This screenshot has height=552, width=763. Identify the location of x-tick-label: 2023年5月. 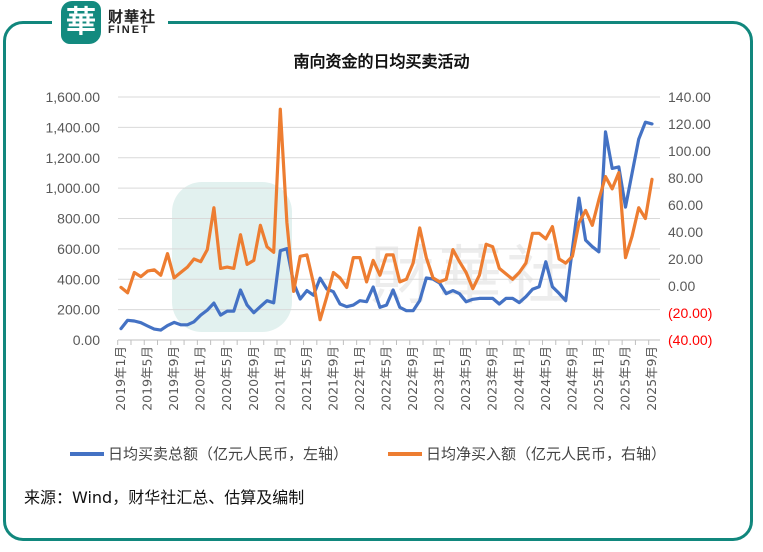
(465, 378).